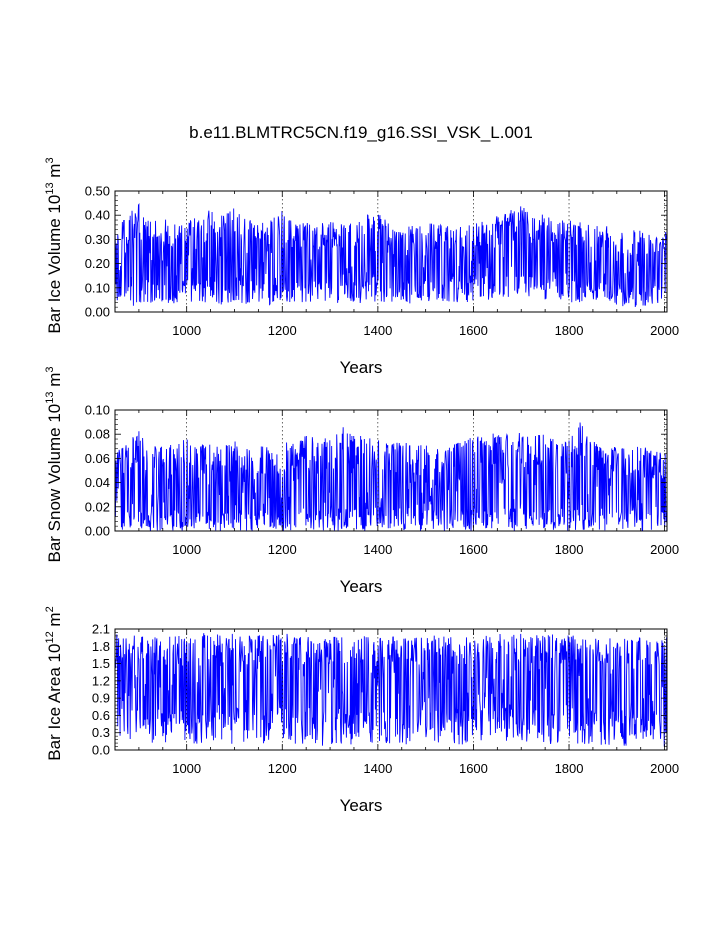 The width and height of the screenshot is (723, 935). What do you see at coordinates (101, 715) in the screenshot?
I see `y-tick-label: 0.6` at bounding box center [101, 715].